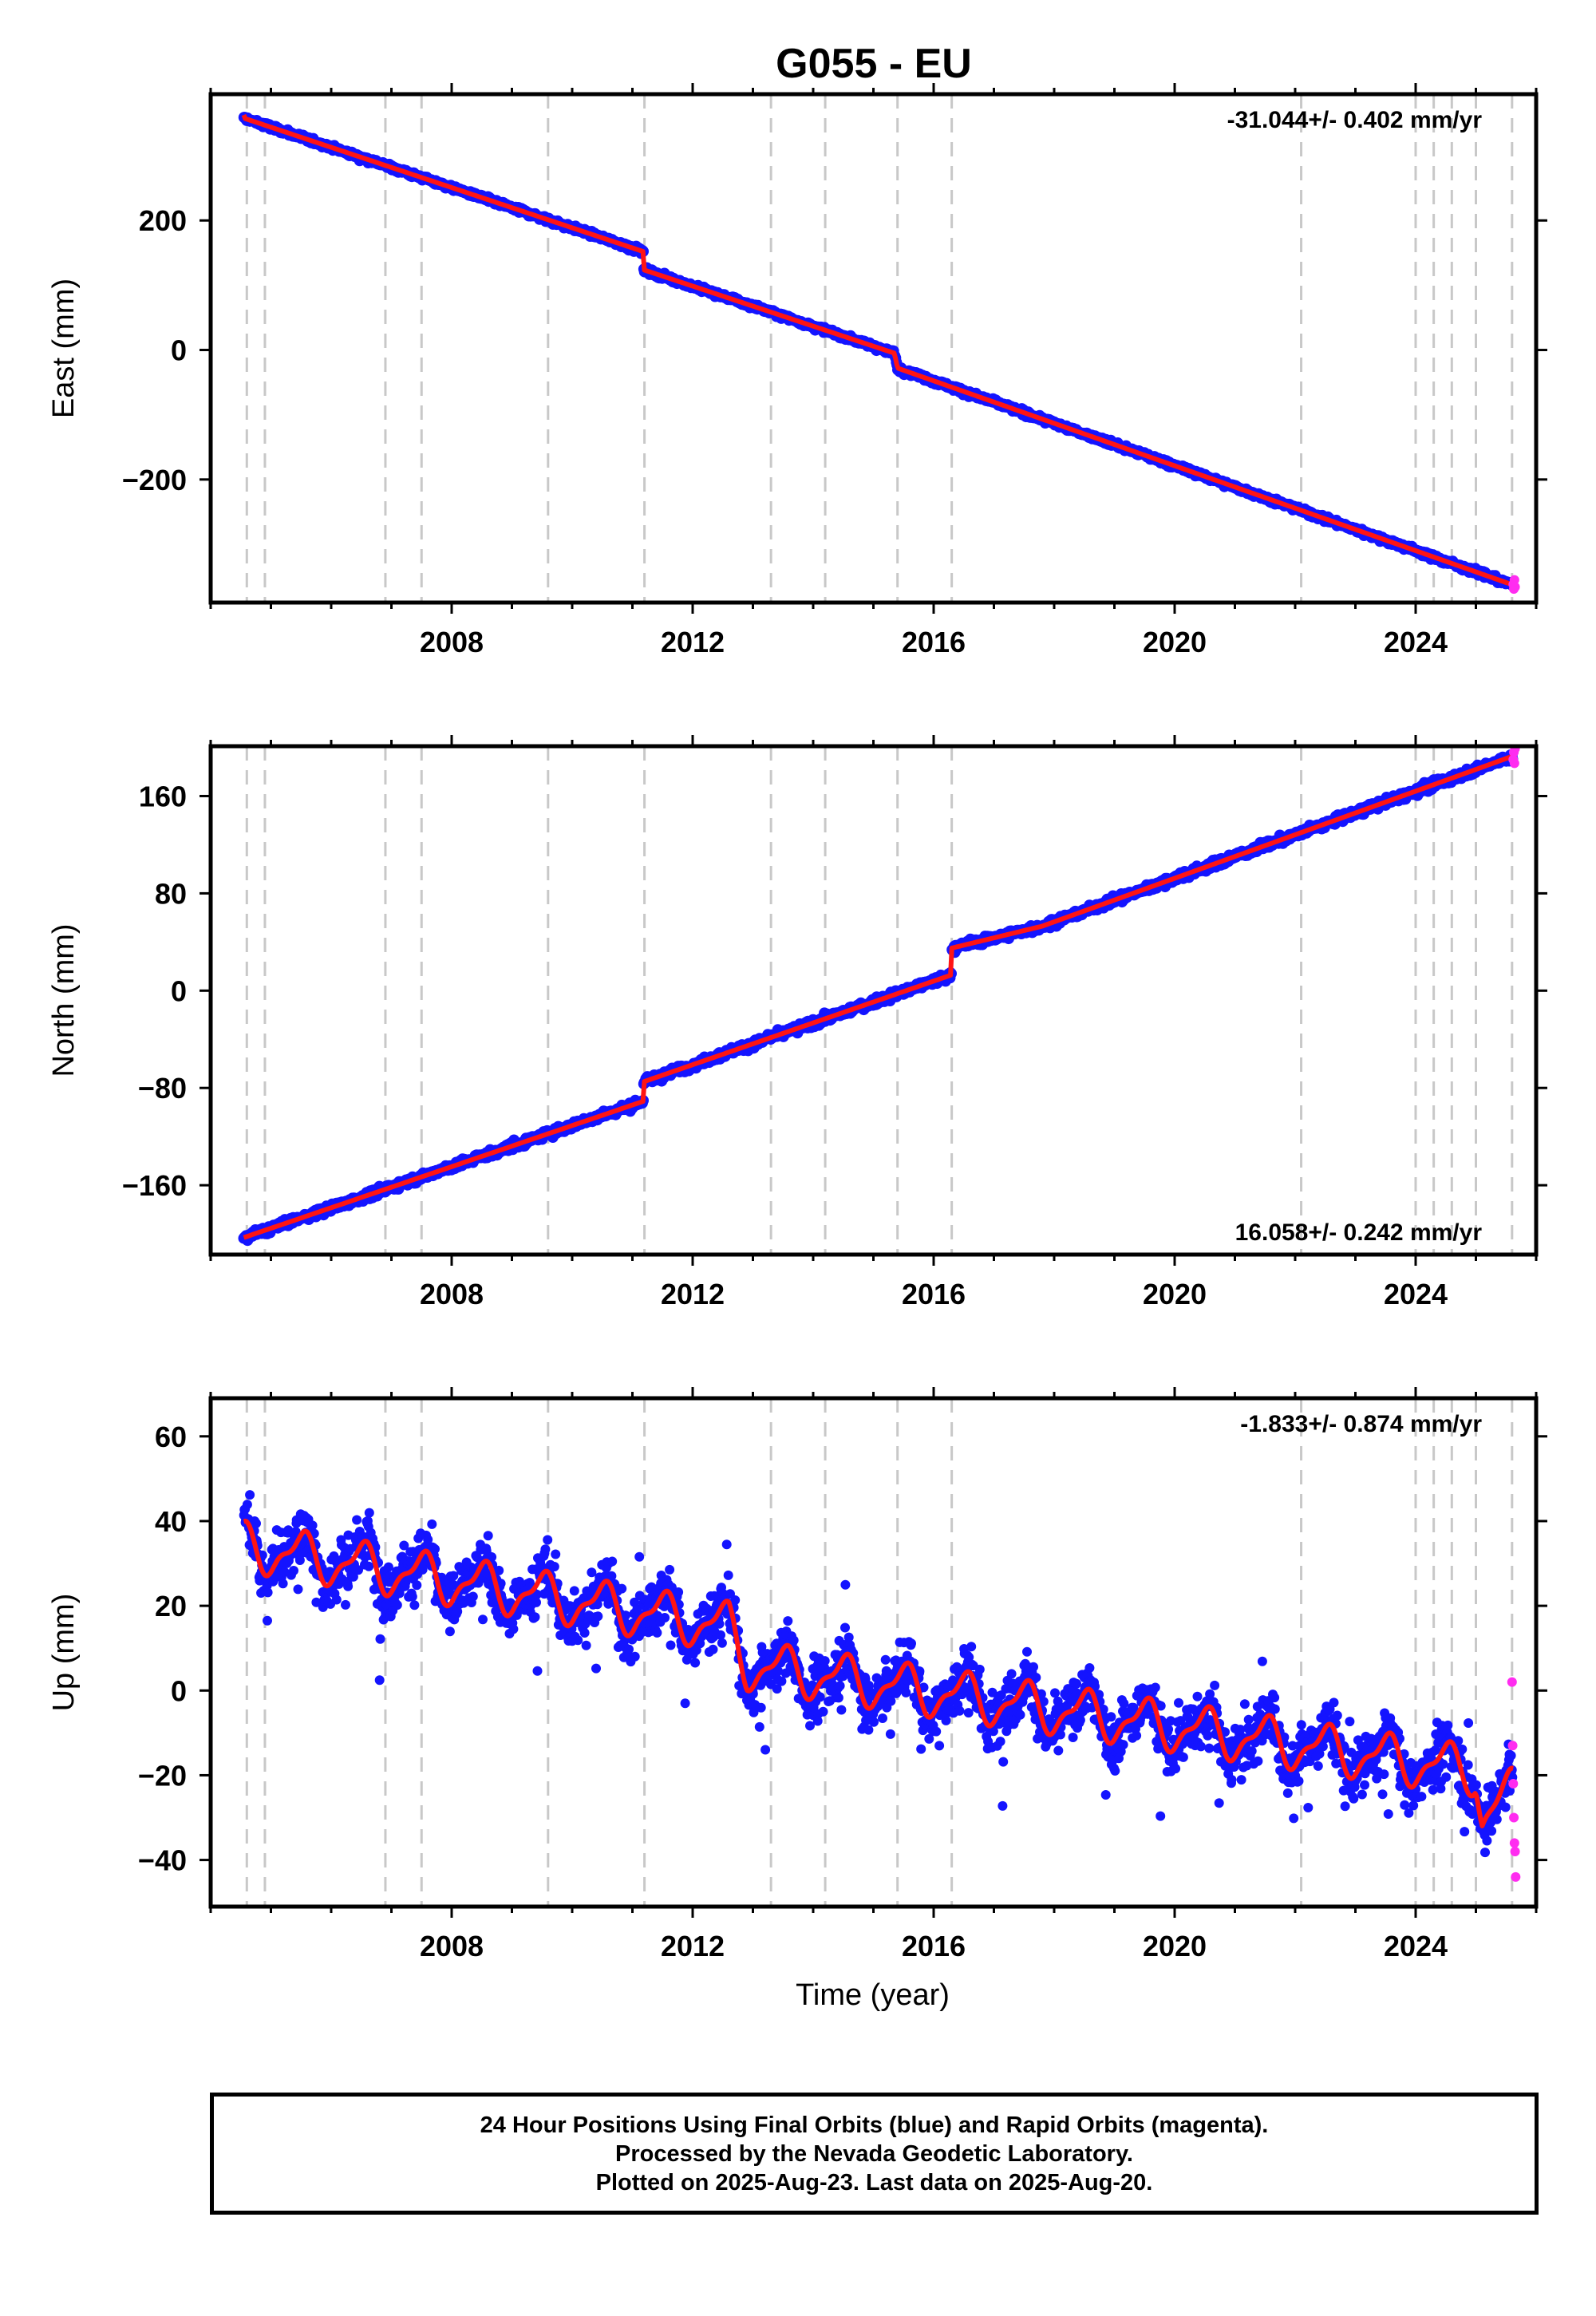  Describe the element at coordinates (64, 1000) in the screenshot. I see `y-axis-label: North (mm)` at that location.